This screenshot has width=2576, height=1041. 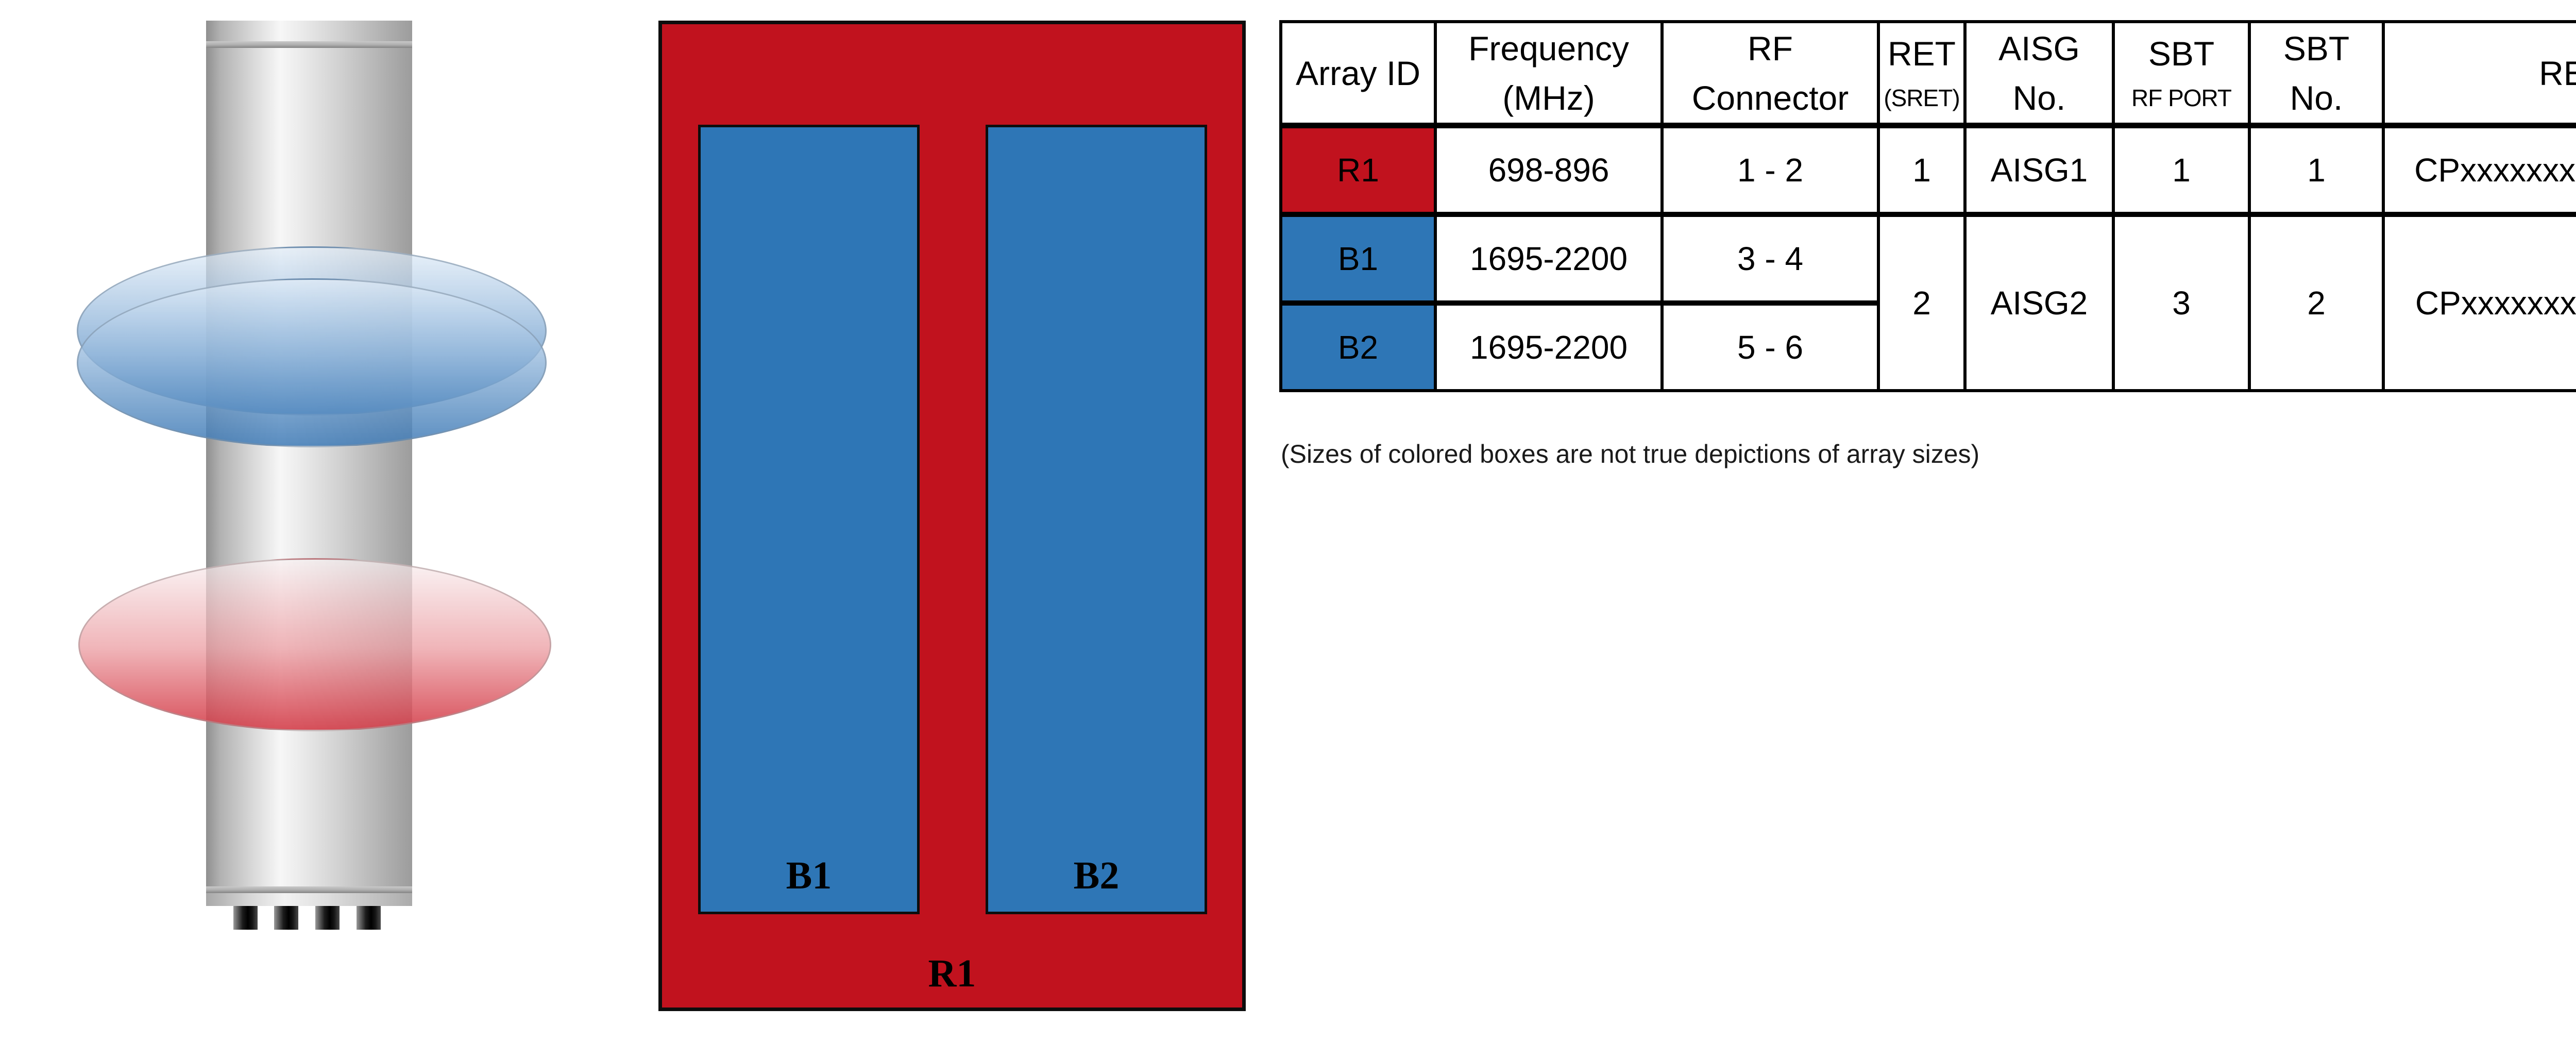 What do you see at coordinates (2039, 302) in the screenshot?
I see `cell-aisg-no-b1b2: AISG2` at bounding box center [2039, 302].